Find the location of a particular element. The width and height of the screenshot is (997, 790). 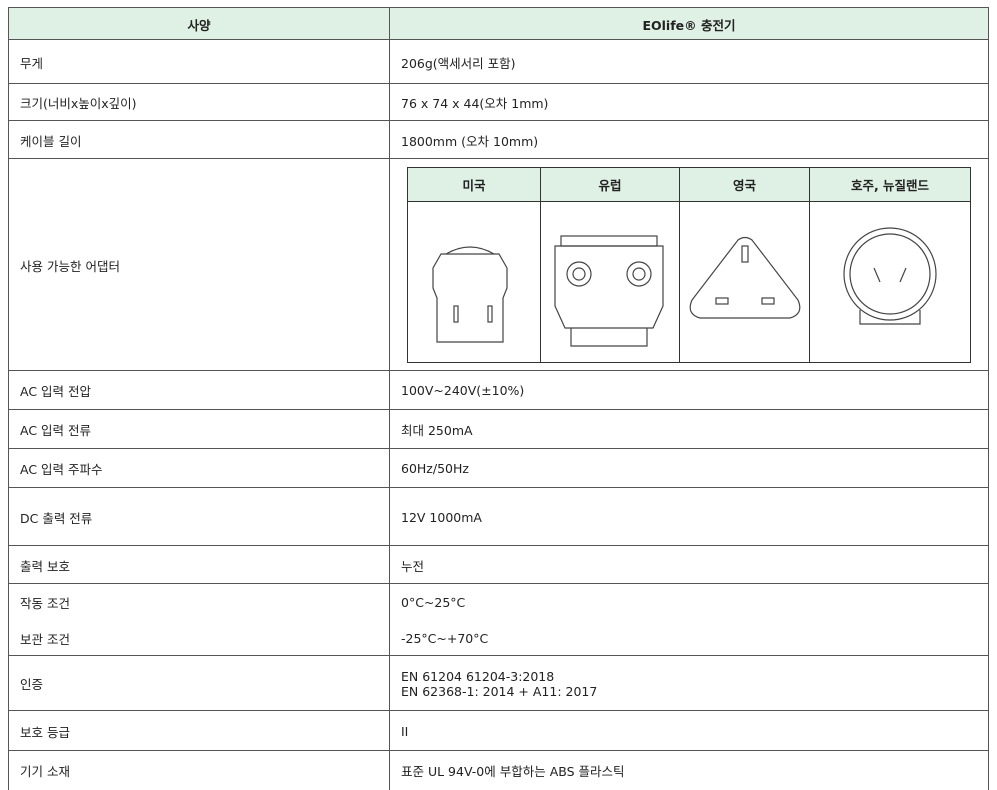

adapter-header: 미국 is located at coordinates (474, 184).